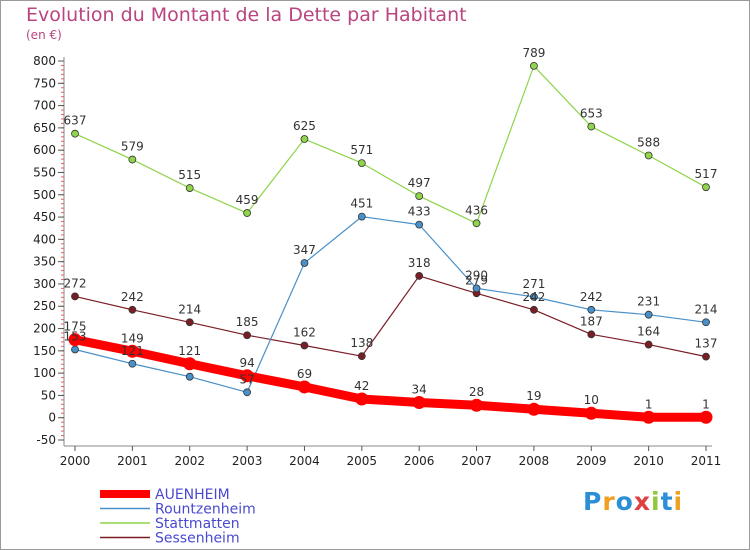 The width and height of the screenshot is (750, 550). Describe the element at coordinates (197, 539) in the screenshot. I see `legend-label-sessenheim: Sessenheim` at that location.